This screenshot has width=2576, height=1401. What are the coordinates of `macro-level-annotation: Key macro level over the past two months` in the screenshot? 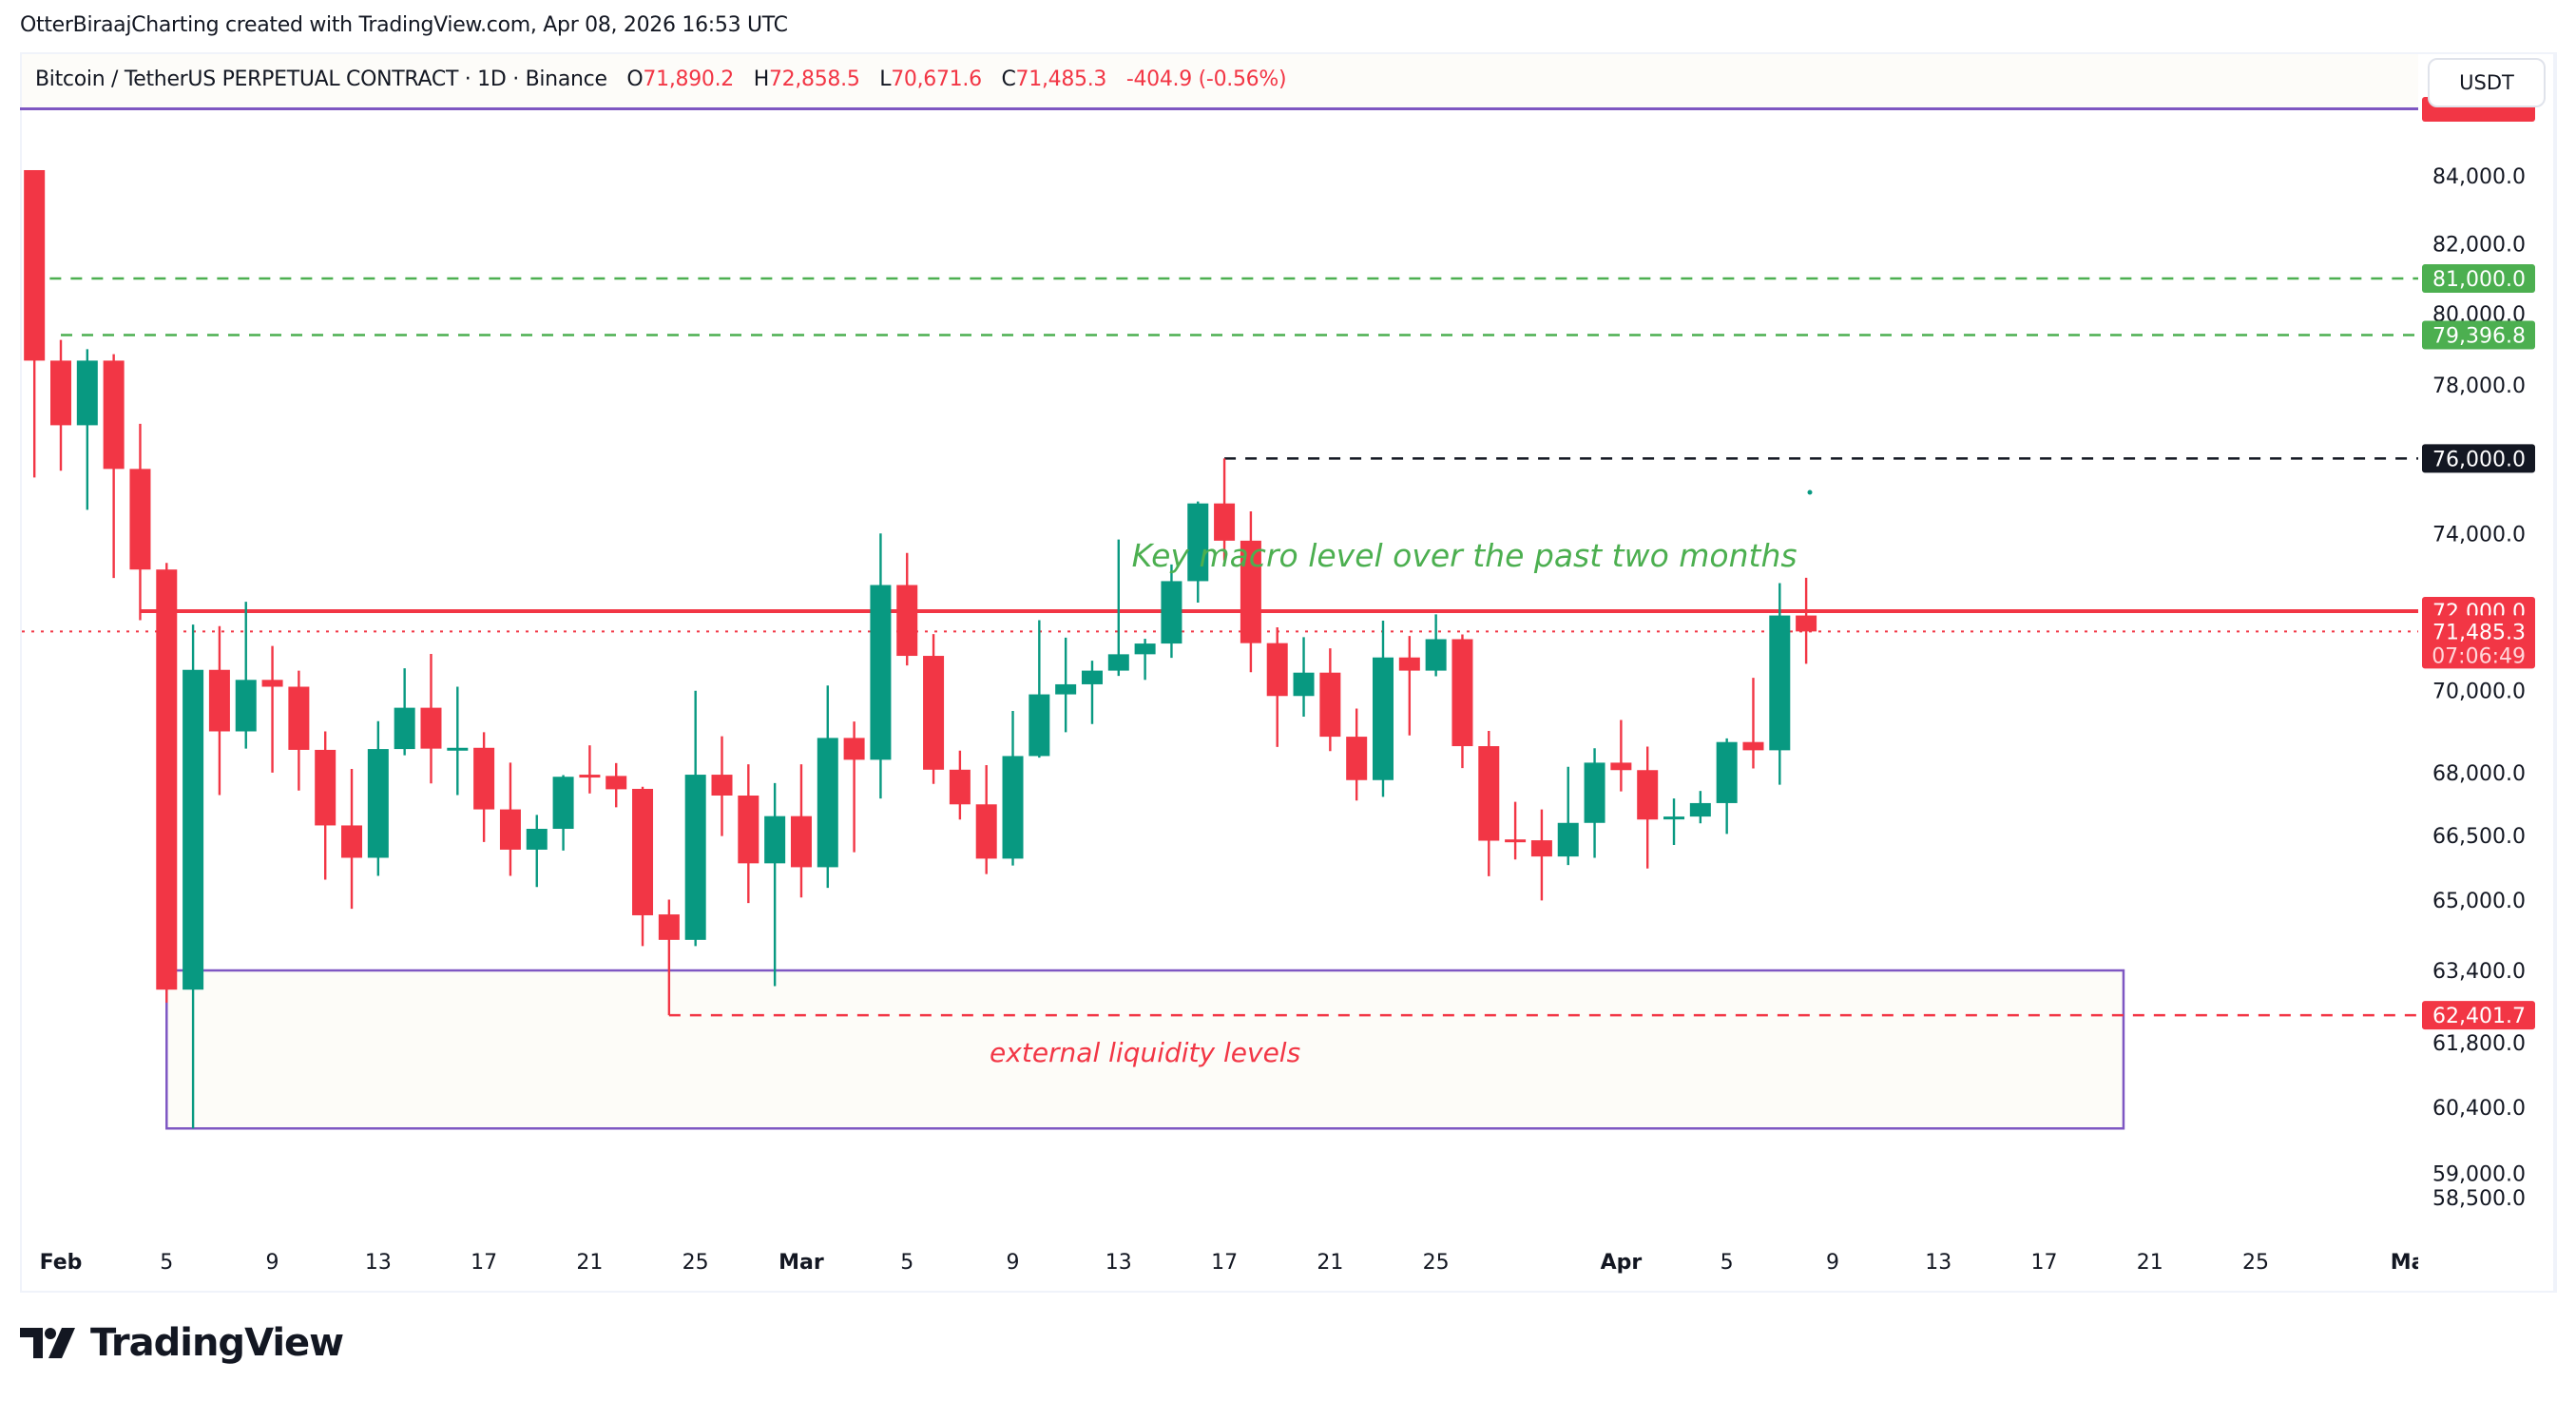 It's located at (1464, 555).